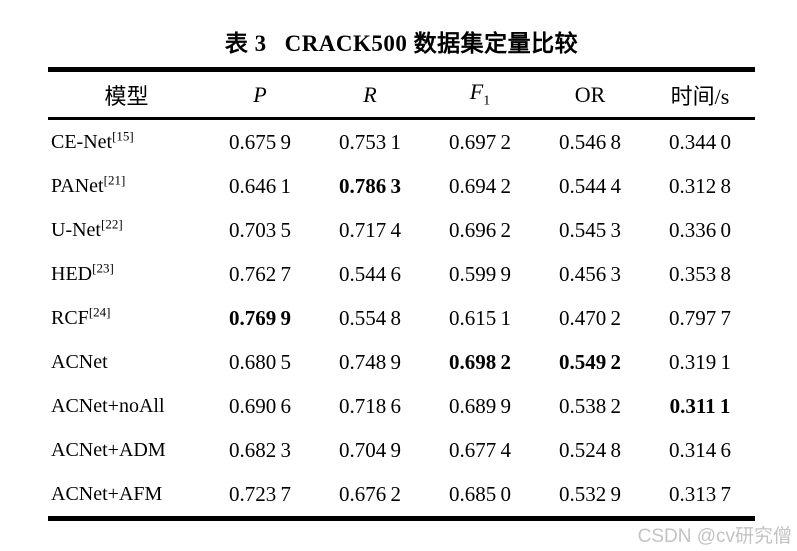 This screenshot has height=551, width=797. Describe the element at coordinates (480, 141) in the screenshot. I see `metric-value: 0.697 2` at that location.